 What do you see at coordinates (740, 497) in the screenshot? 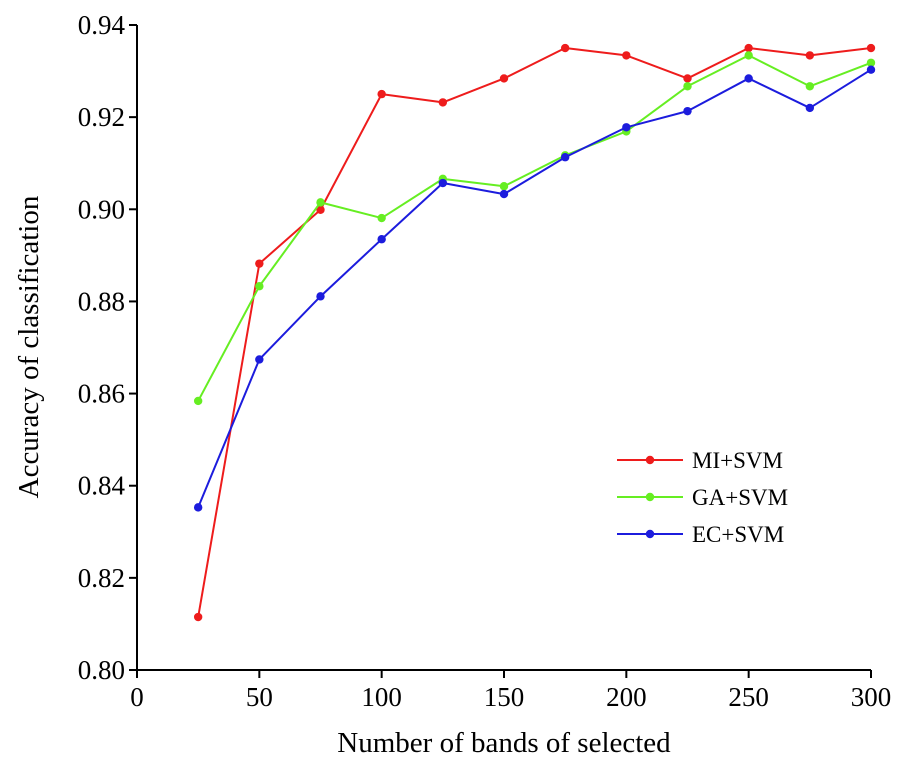
I see `legend-label: GA+SVM` at bounding box center [740, 497].